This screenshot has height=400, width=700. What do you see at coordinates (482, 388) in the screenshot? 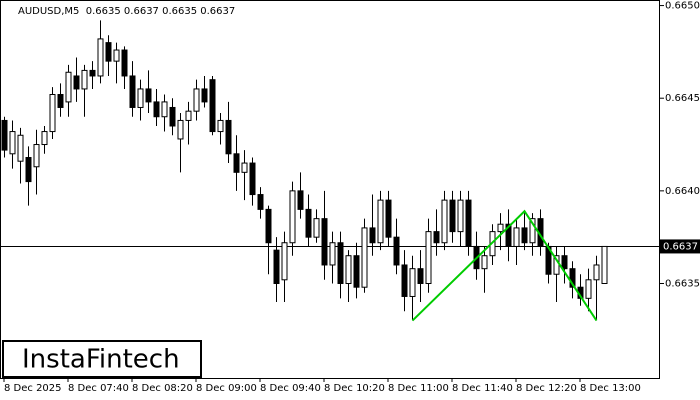
I see `x-tick-label: 8 Dec 11:40` at bounding box center [482, 388].